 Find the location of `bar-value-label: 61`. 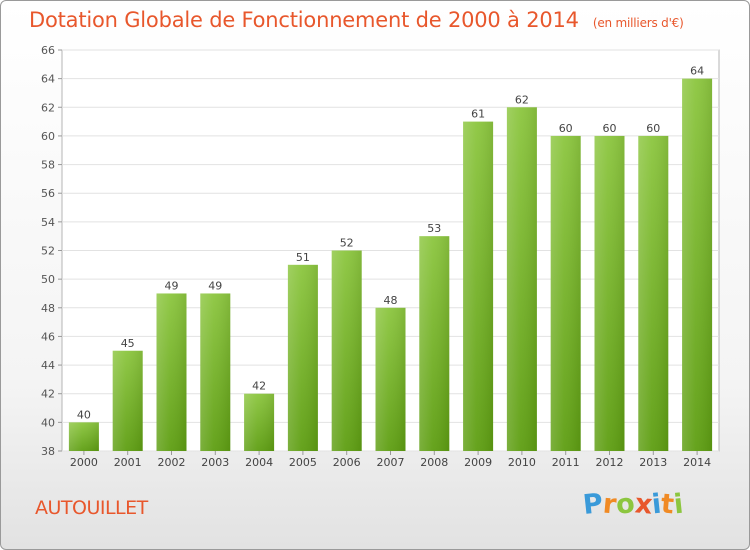

bar-value-label: 61 is located at coordinates (478, 114).